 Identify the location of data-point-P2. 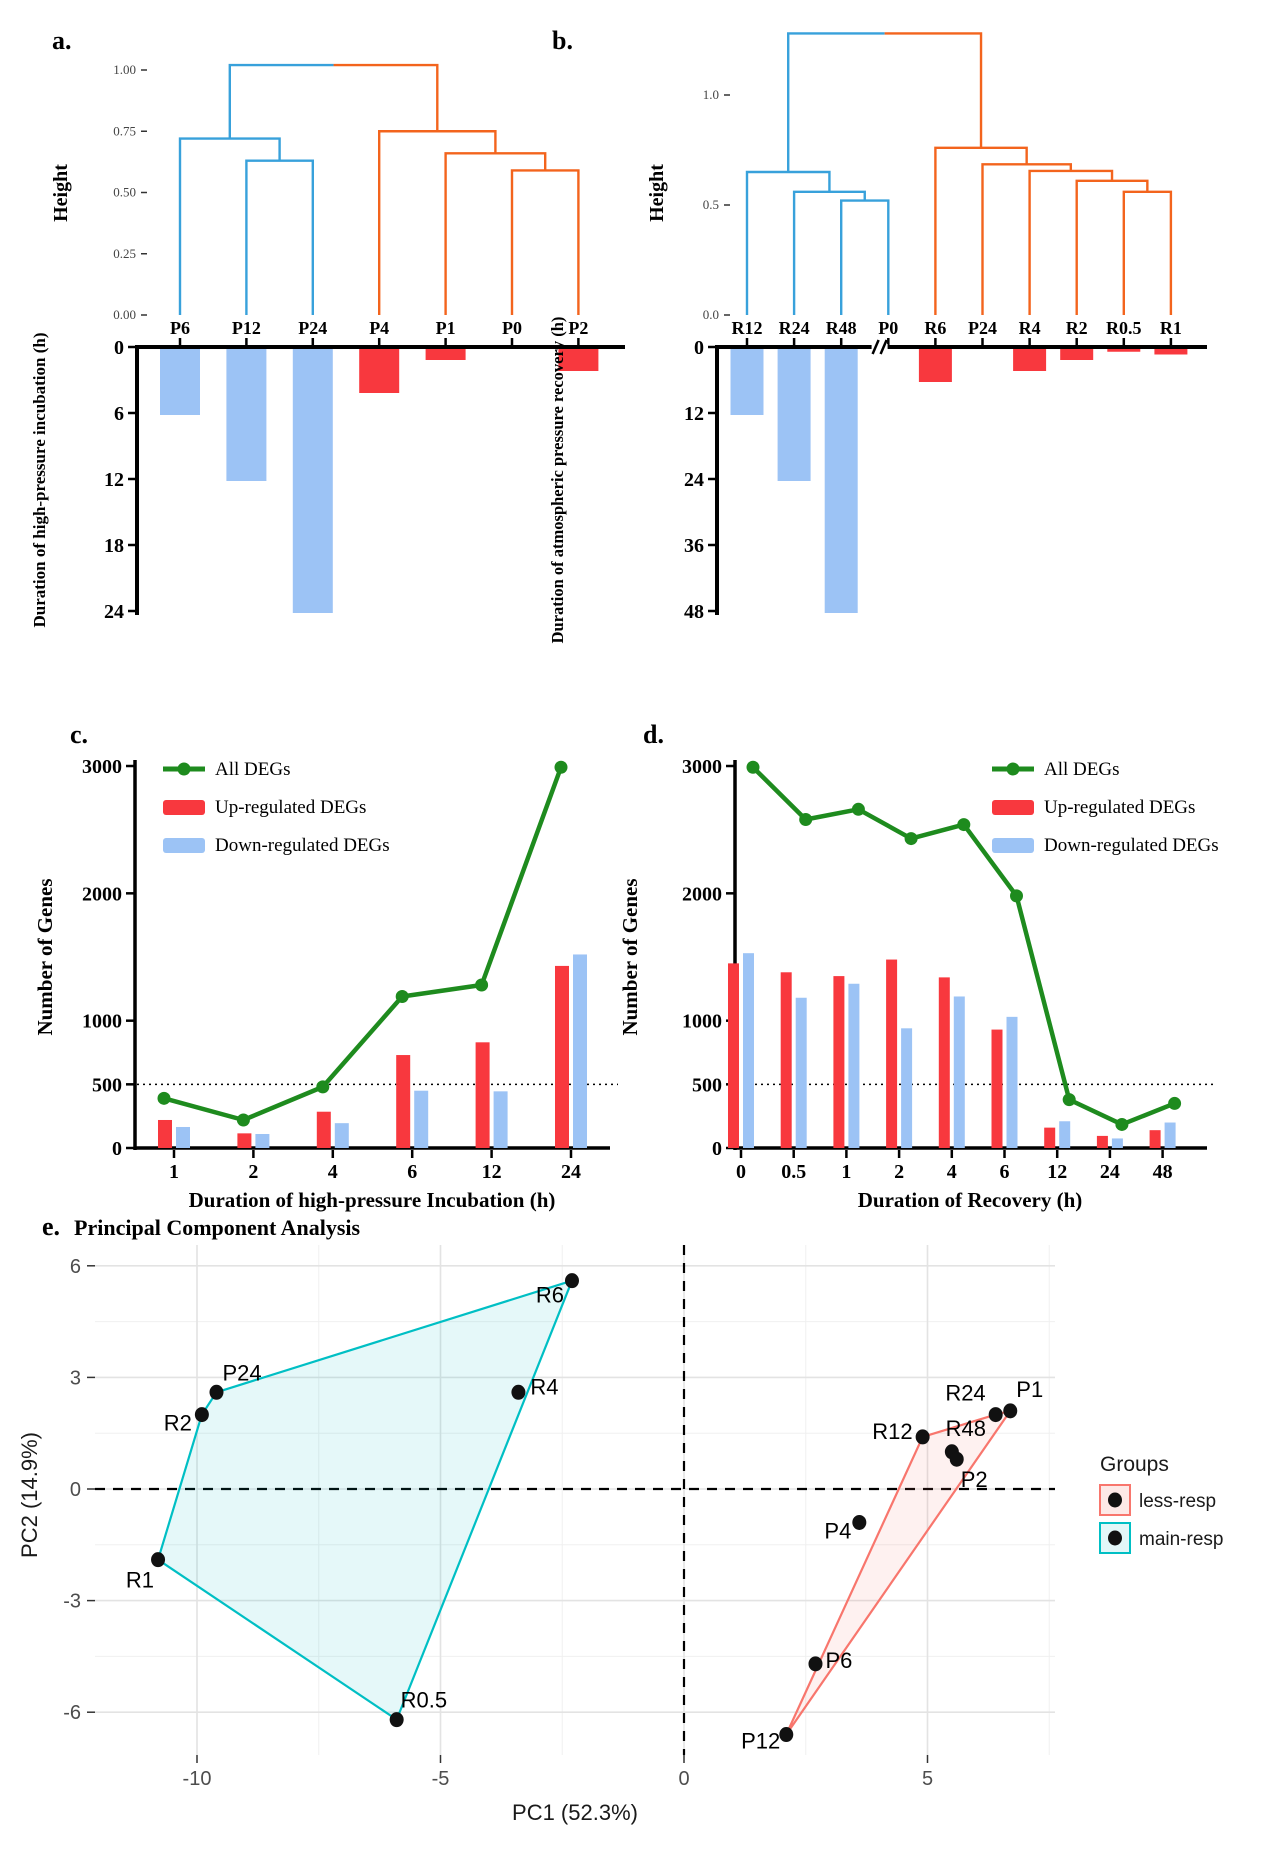
(956, 1459).